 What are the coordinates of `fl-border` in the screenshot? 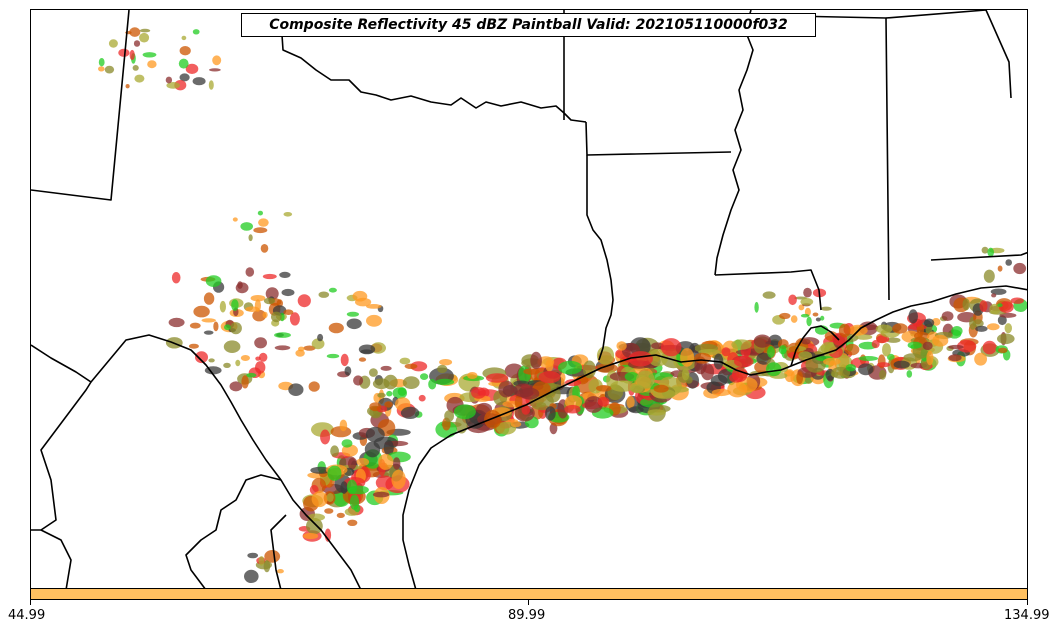 It's located at (978, 256).